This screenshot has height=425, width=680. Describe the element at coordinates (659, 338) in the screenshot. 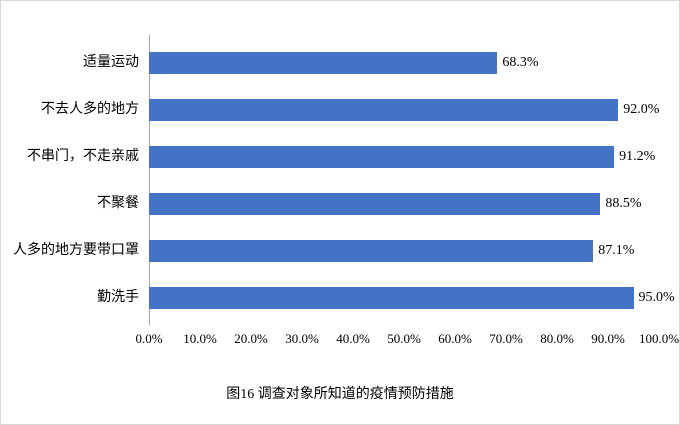

I see `x-tick-label: 100.0%` at that location.